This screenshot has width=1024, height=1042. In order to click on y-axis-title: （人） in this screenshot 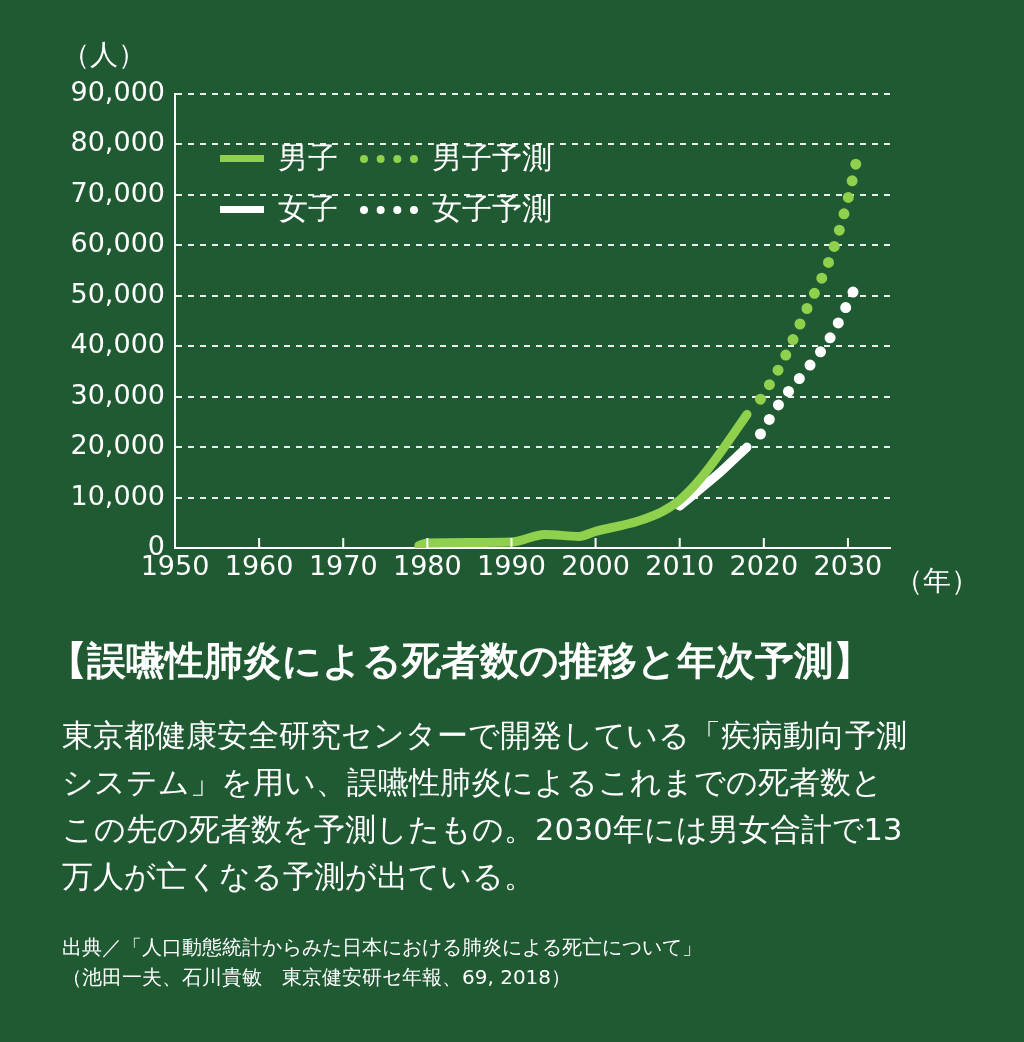, I will do `click(104, 55)`.